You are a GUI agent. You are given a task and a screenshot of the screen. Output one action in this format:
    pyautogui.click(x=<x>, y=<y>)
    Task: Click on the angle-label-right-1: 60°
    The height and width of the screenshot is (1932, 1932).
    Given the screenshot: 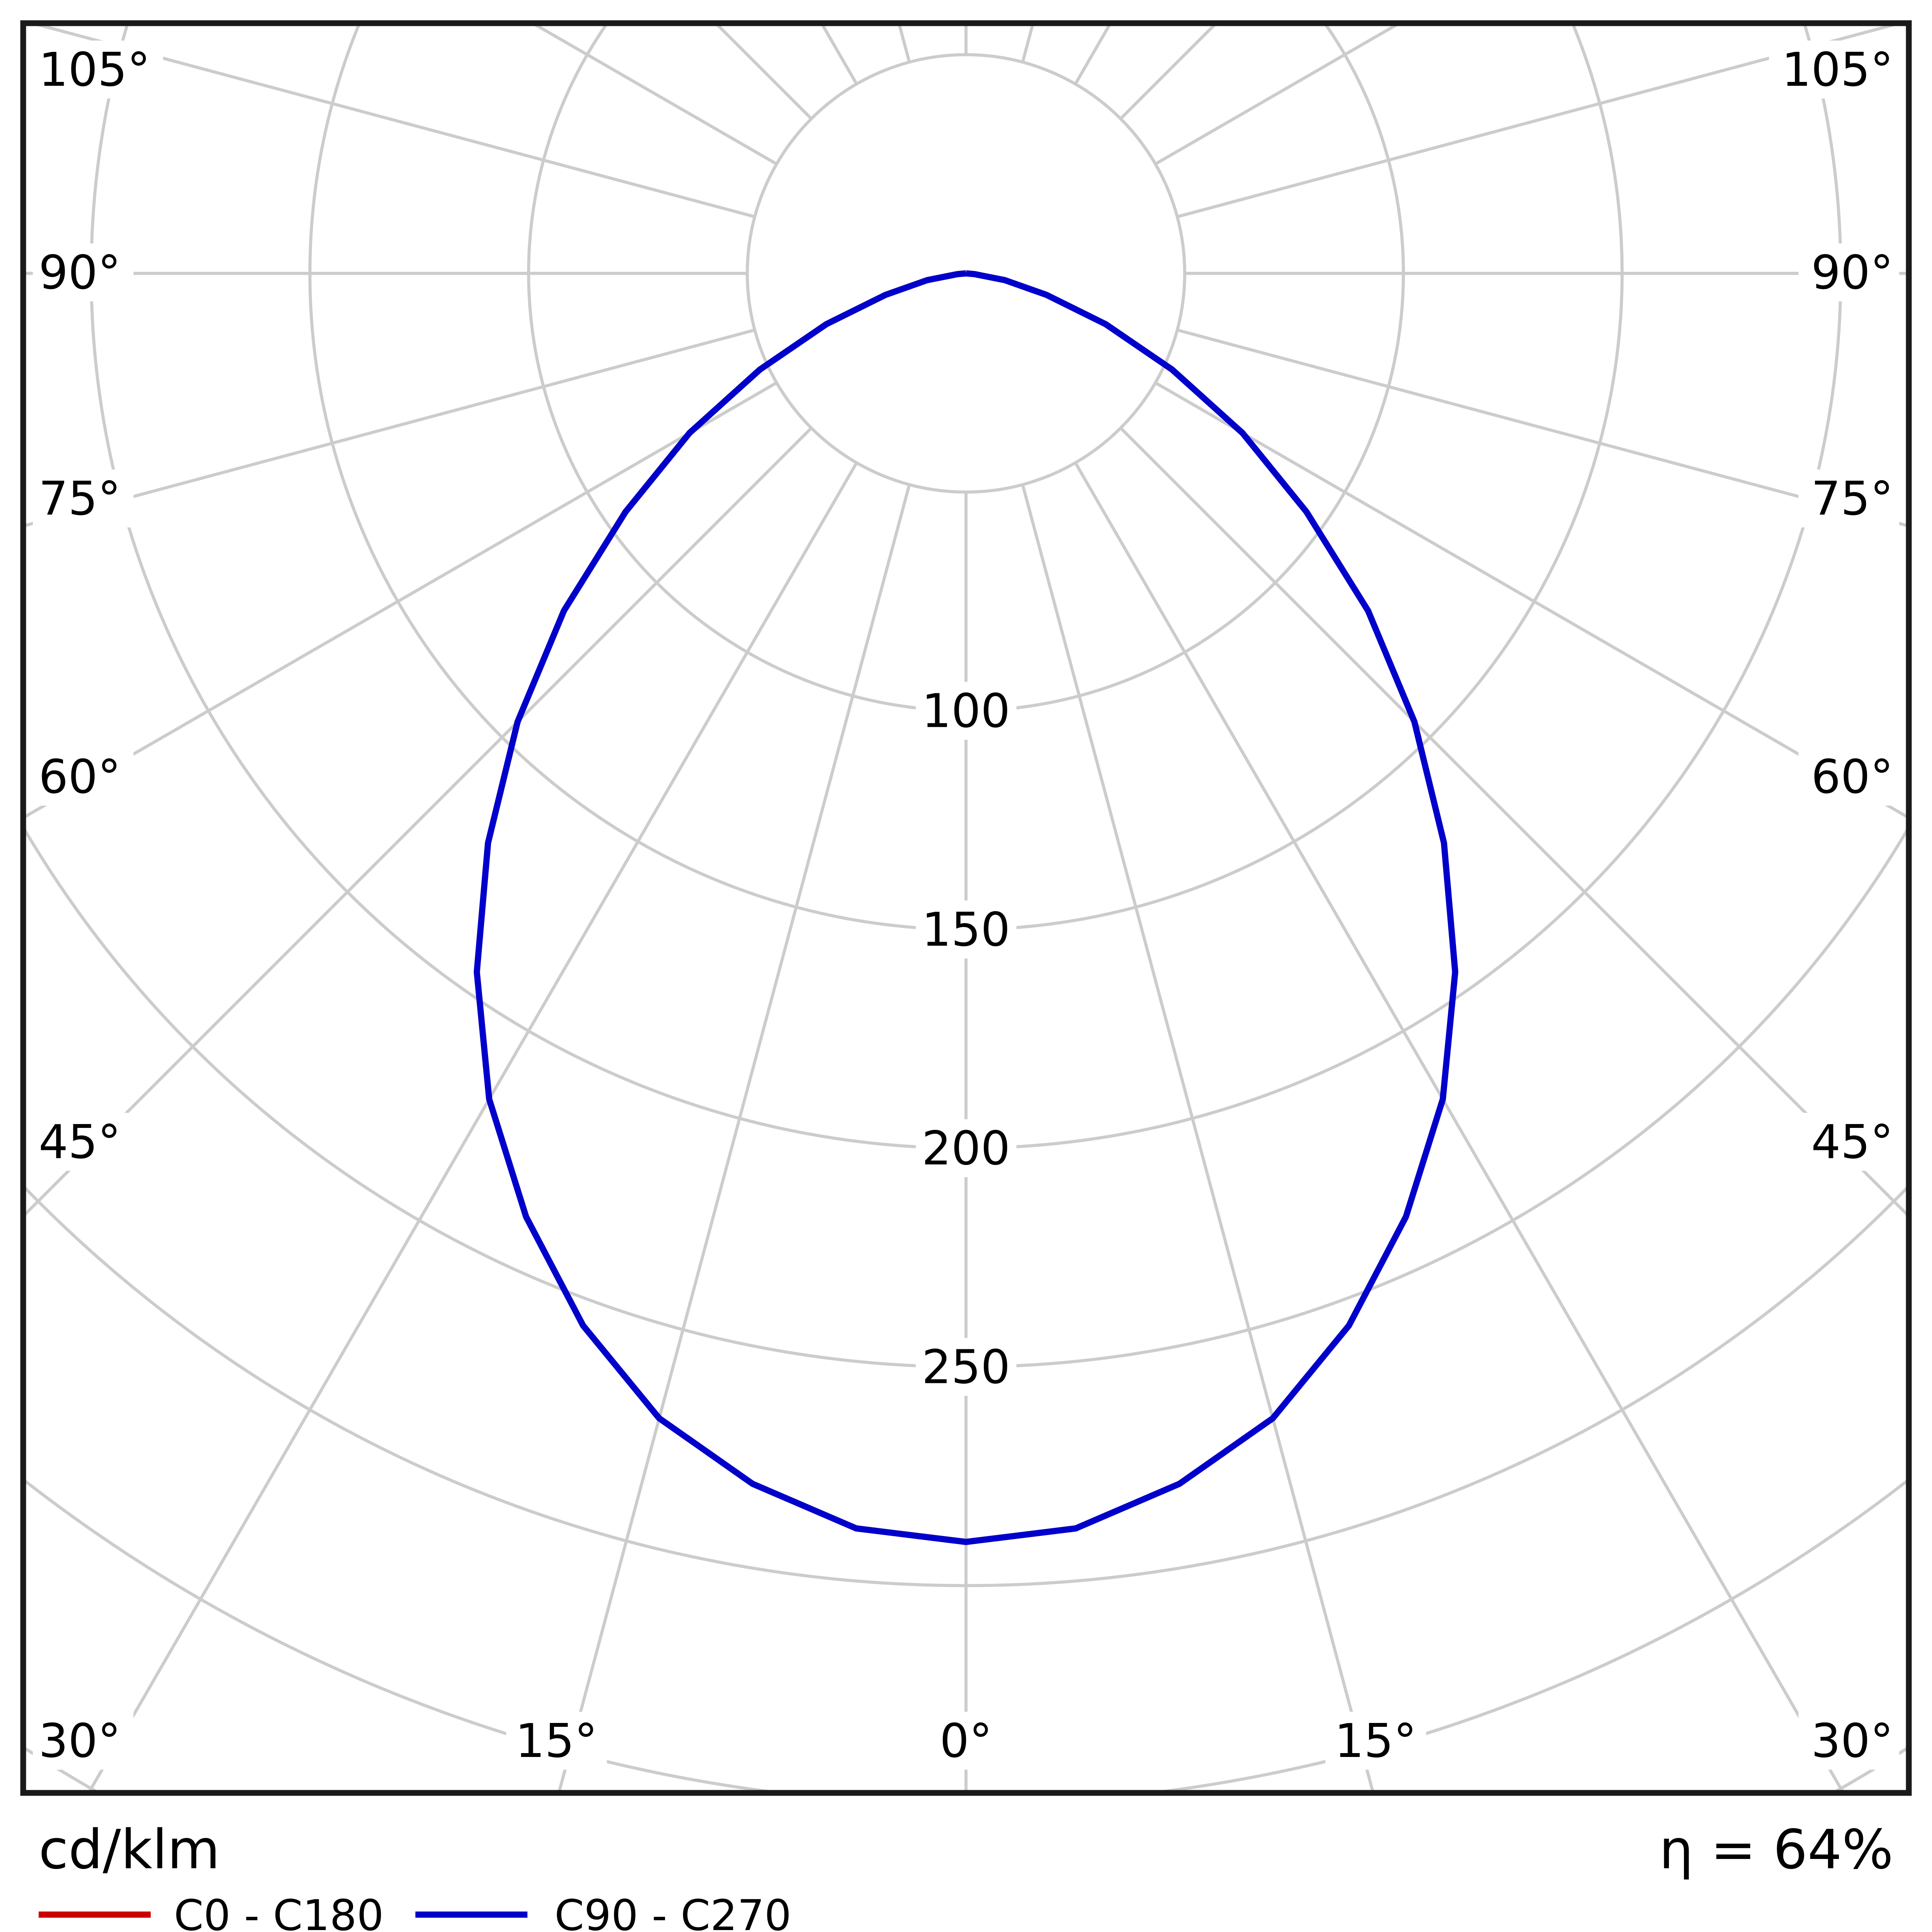 What is the action you would take?
    pyautogui.click(x=1852, y=777)
    